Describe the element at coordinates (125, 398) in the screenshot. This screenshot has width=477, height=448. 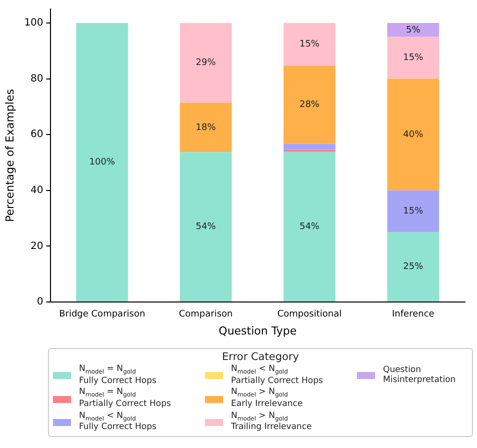
I see `legend-label: N$_{model}$ = N$_{gold}$ Partially Correct Hops` at that location.